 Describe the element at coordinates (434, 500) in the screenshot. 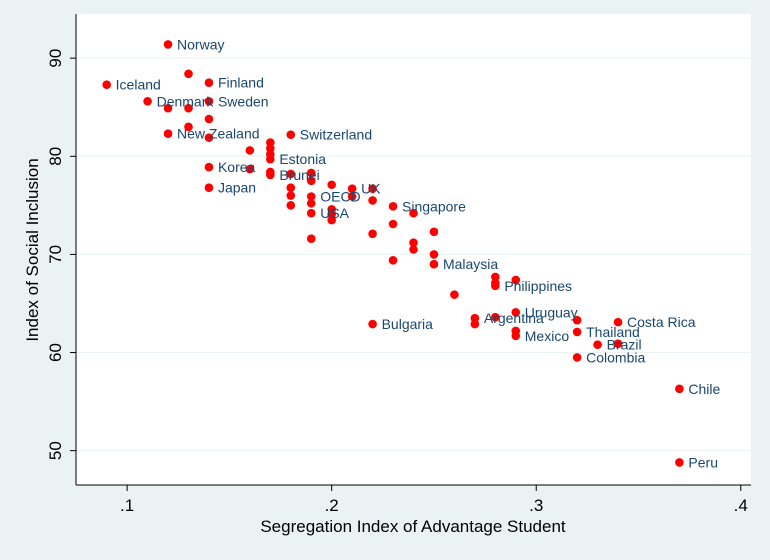

I see `x-axis-ticks: .1 .2 .3 .4` at that location.